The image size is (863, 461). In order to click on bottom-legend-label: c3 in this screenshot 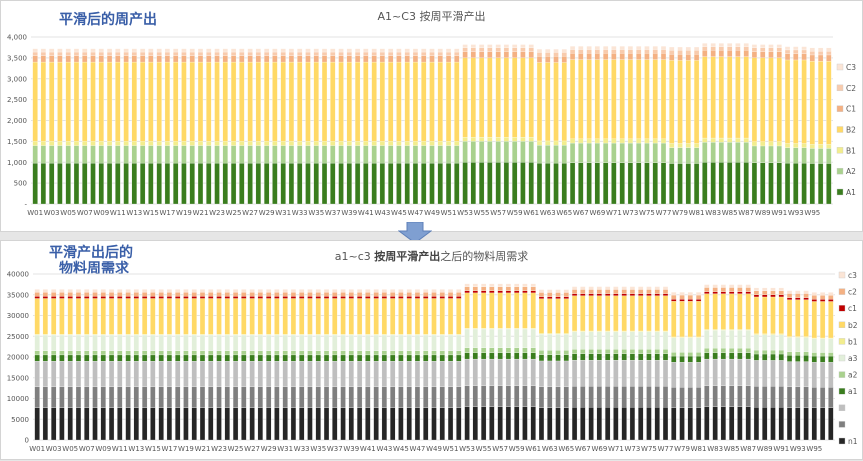, I will do `click(852, 275)`.